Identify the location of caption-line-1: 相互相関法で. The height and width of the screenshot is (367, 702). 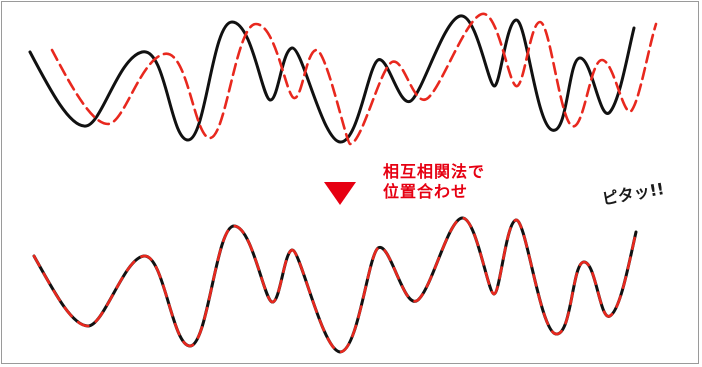
(434, 171).